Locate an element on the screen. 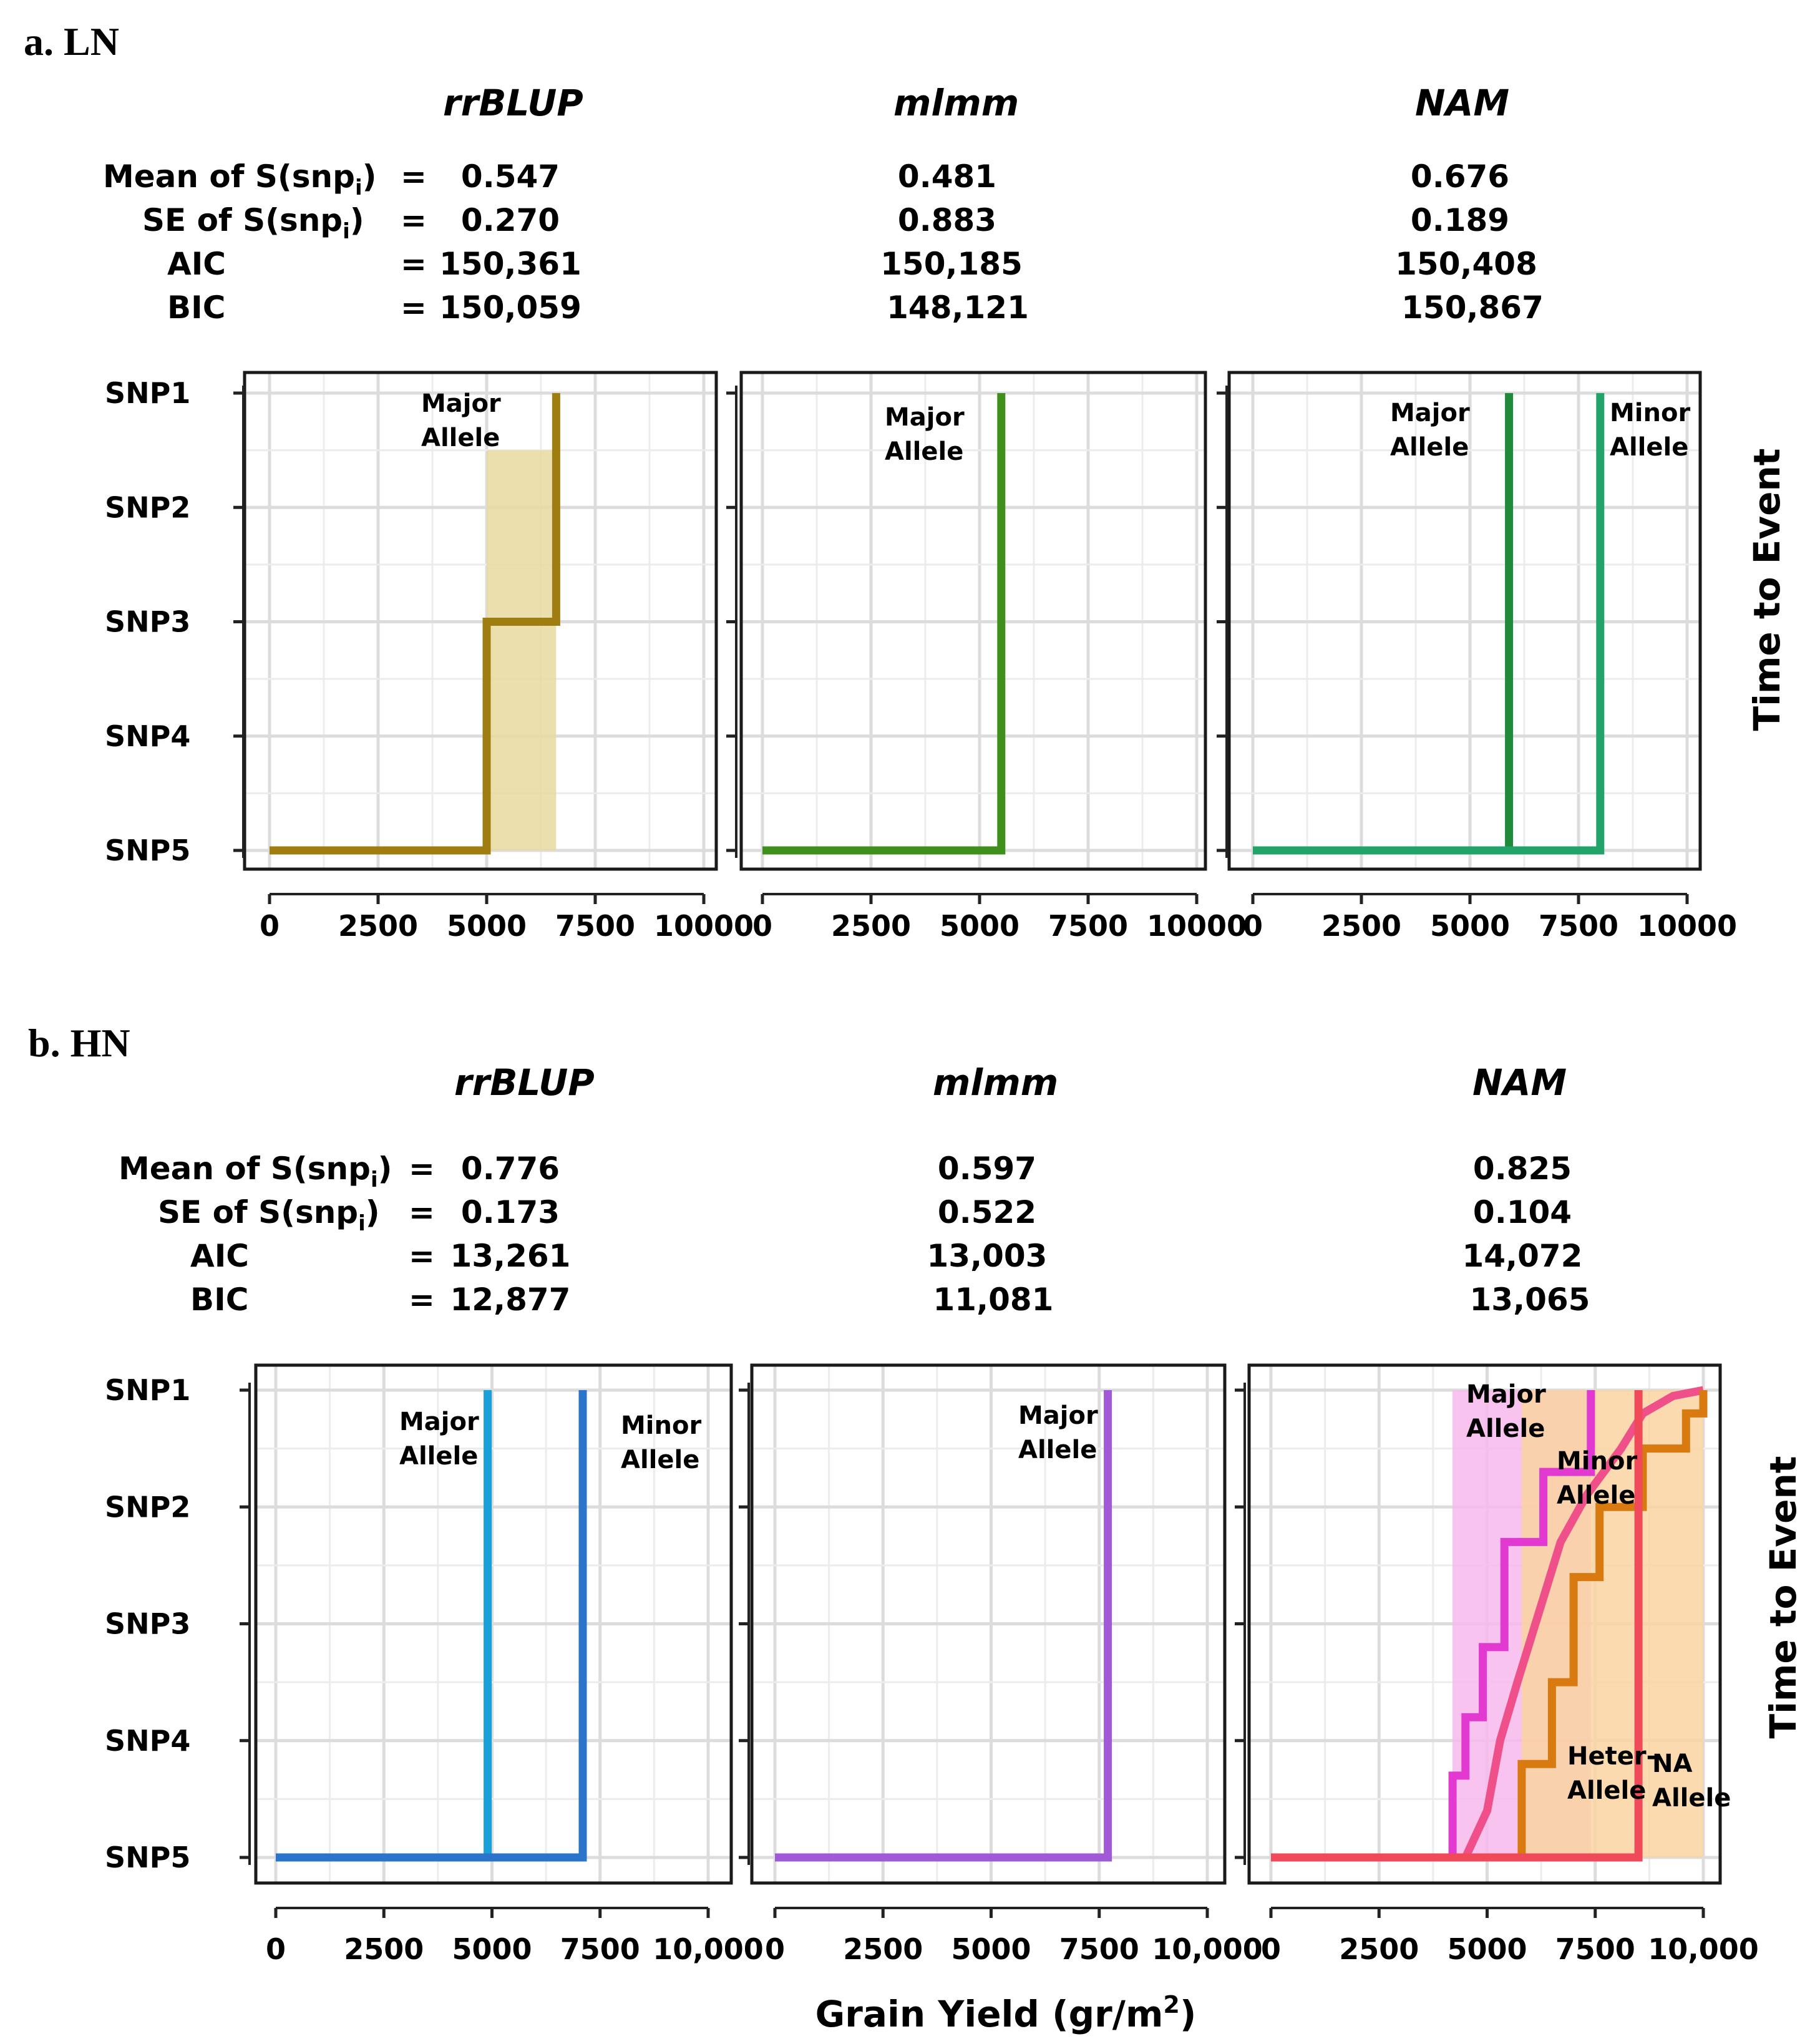 This screenshot has height=2044, width=1815. xlabel-b: Grain Yield (gr/m2) is located at coordinates (1006, 2013).